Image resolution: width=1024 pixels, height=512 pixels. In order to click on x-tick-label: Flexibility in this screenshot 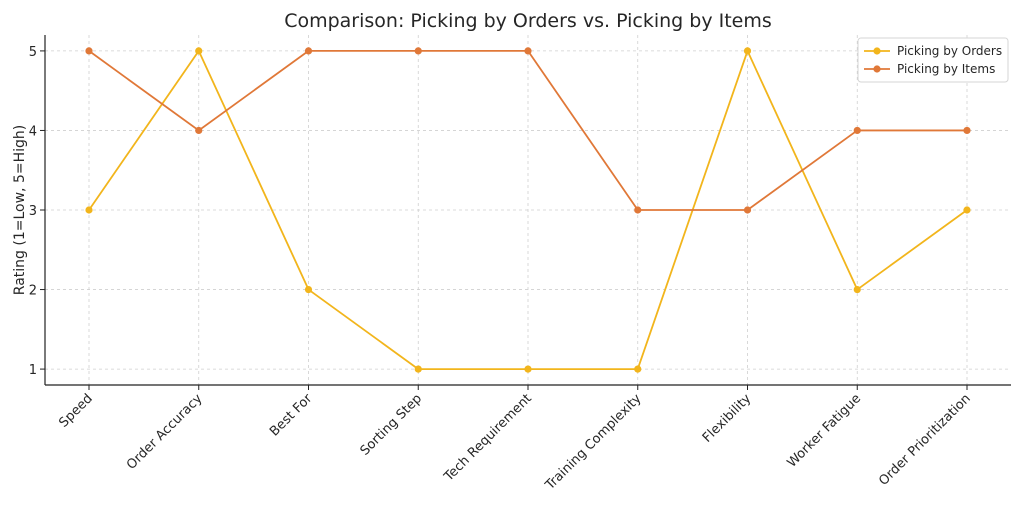, I will do `click(727, 418)`.